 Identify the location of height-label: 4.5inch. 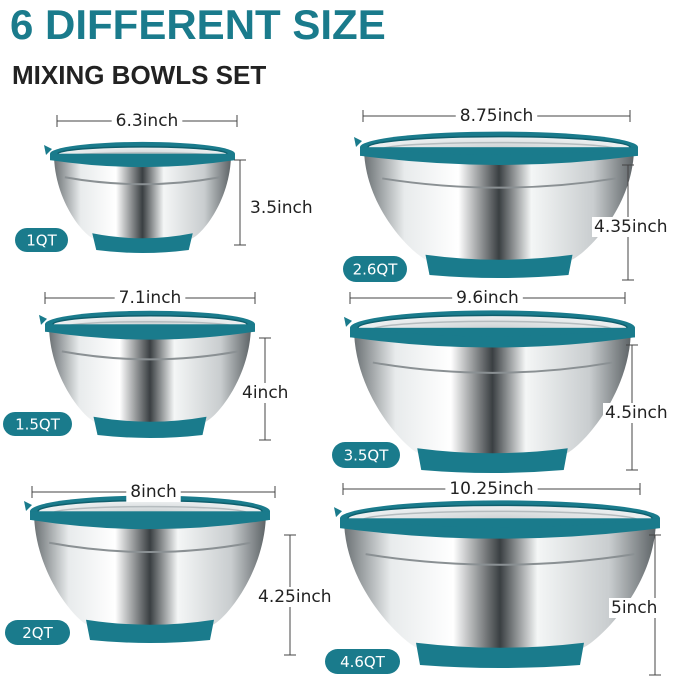
(636, 413).